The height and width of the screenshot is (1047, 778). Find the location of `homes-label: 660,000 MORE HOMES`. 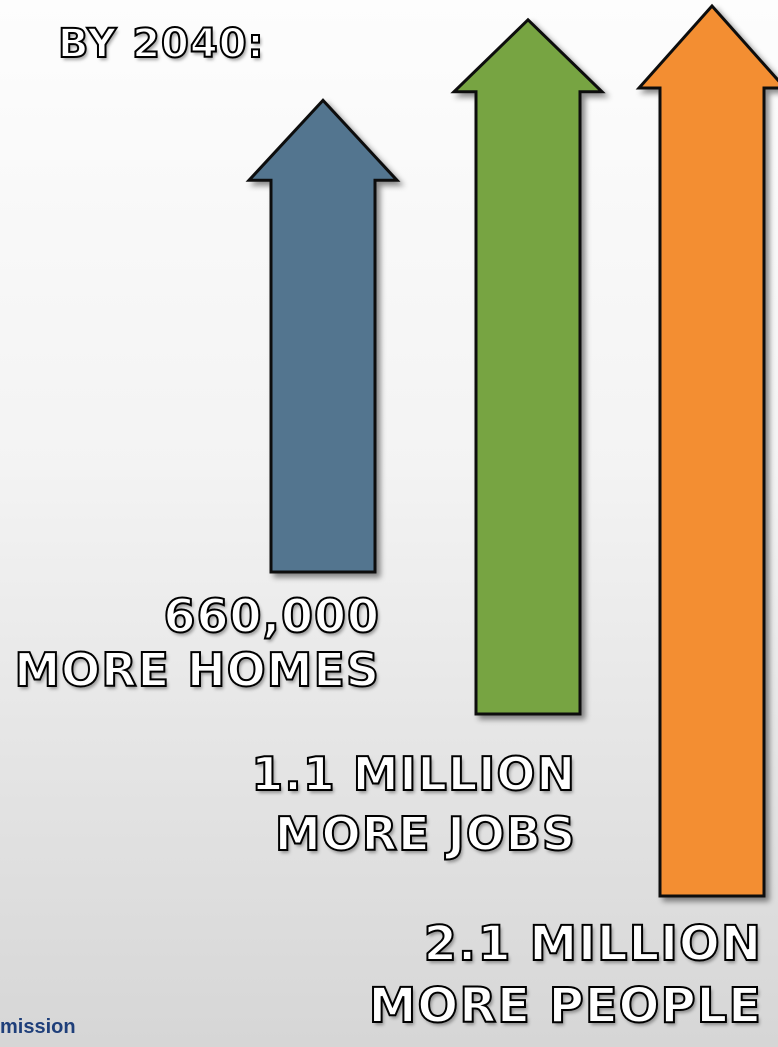

homes-label: 660,000 MORE HOMES is located at coordinates (196, 645).